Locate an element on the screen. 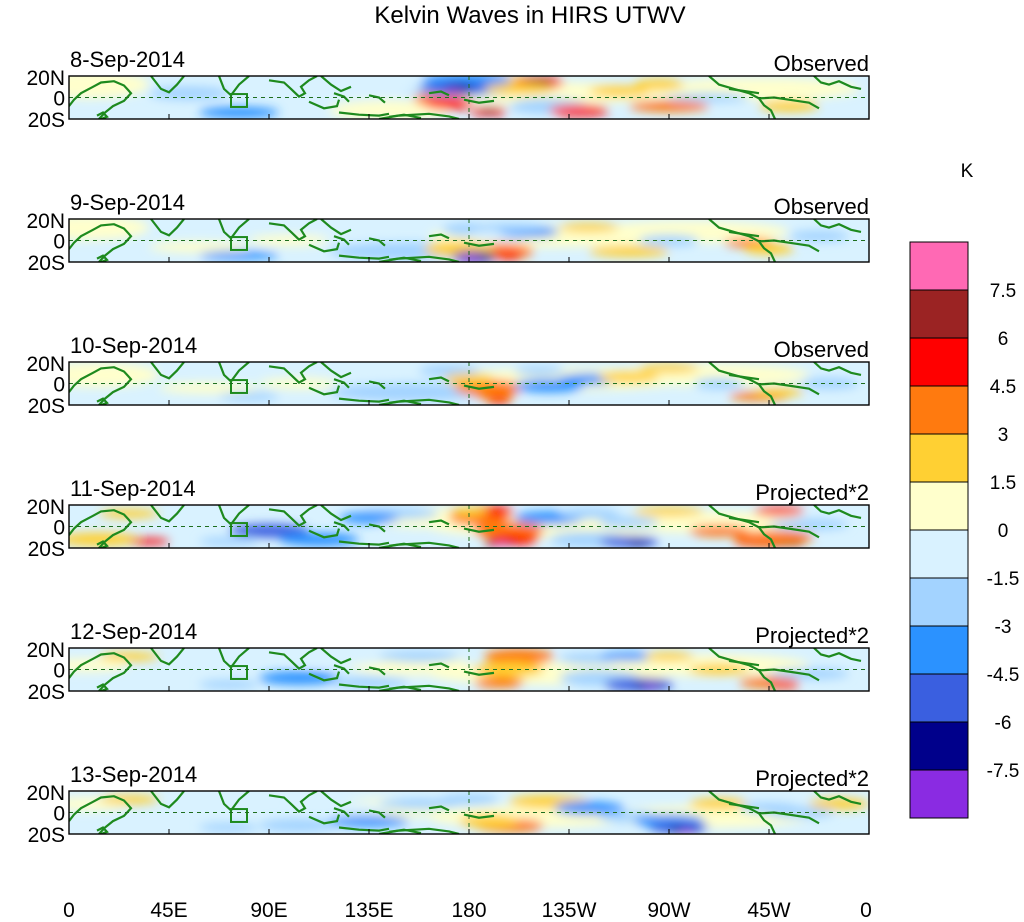 The image size is (1024, 922). panel-status: Projected*2 is located at coordinates (812, 635).